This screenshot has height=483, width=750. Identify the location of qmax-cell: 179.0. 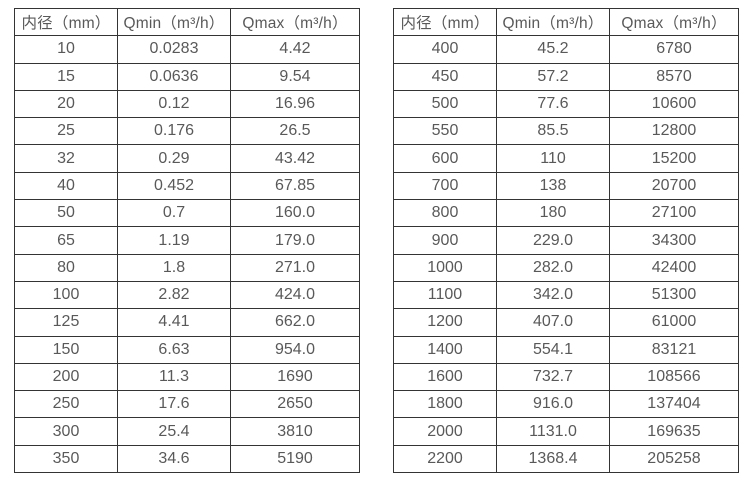
(295, 240).